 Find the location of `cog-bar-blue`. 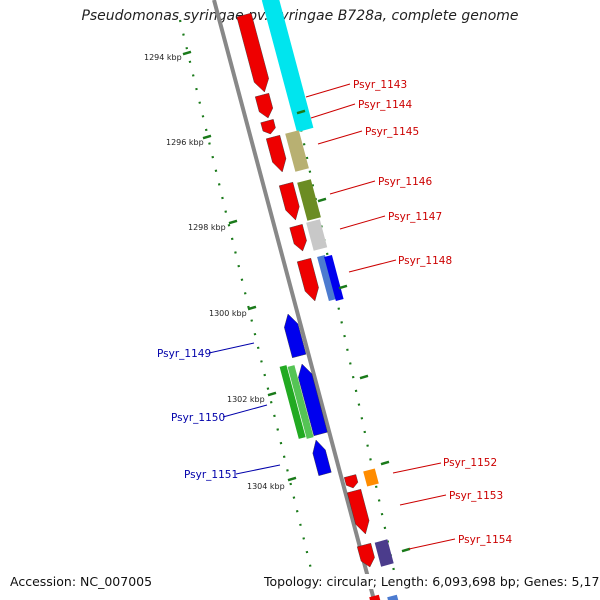

cog-bar-blue is located at coordinates (334, 278).